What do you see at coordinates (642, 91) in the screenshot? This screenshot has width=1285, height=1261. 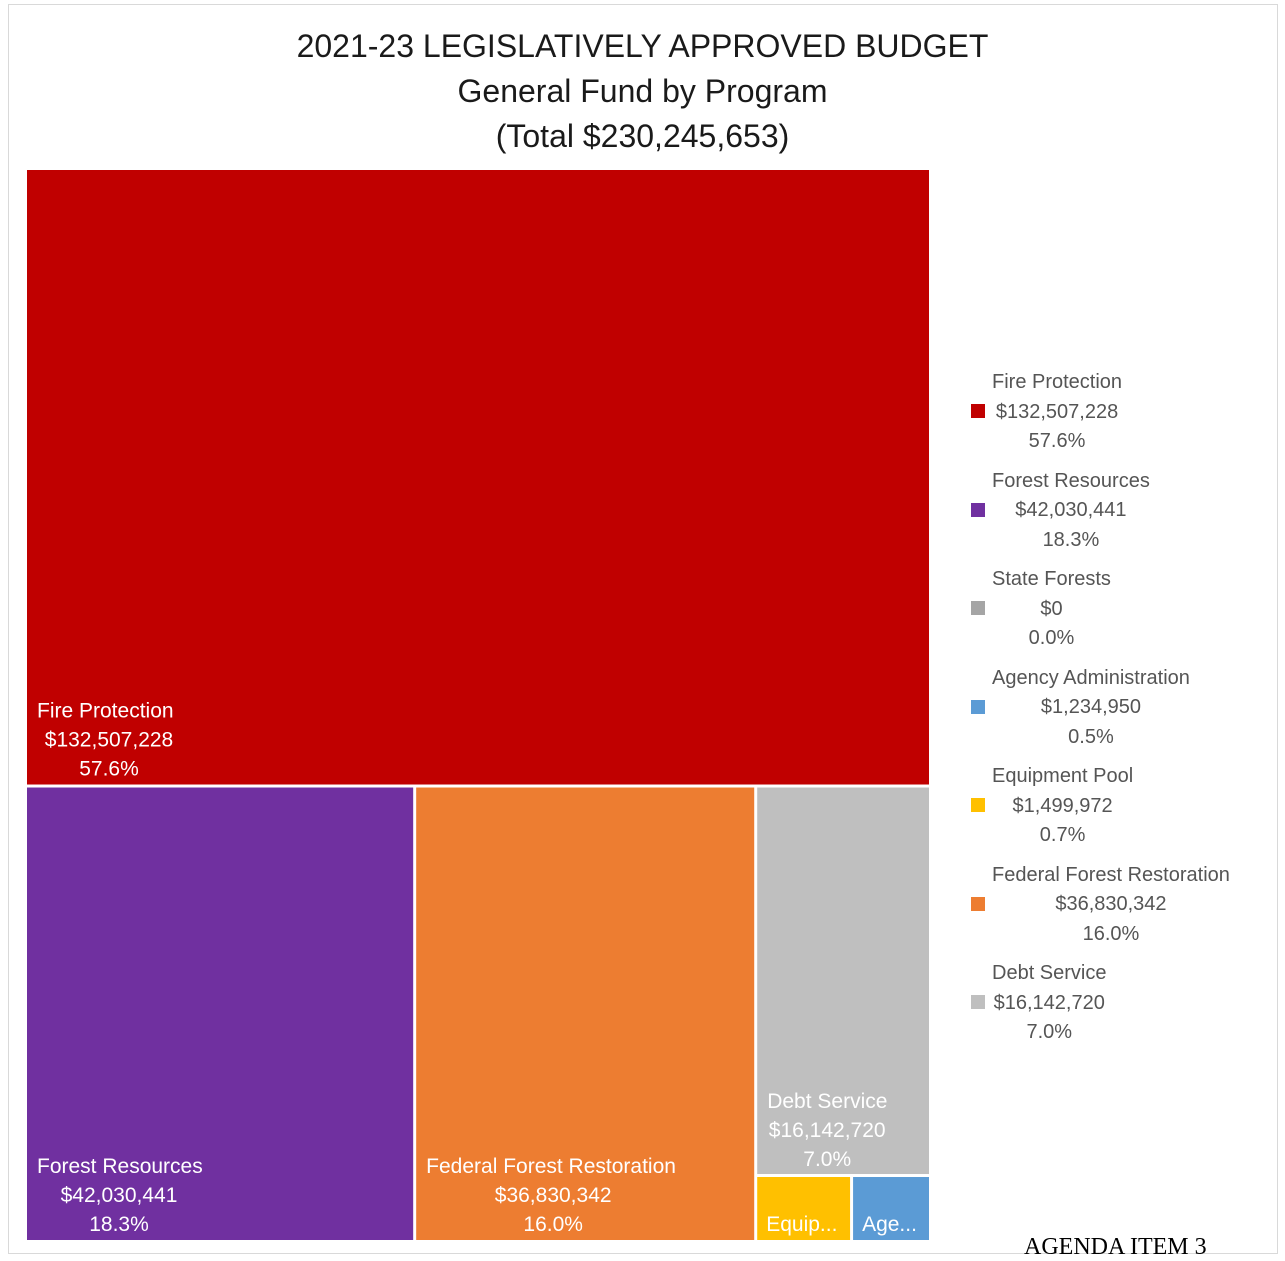 I see `chart-title-line-2: General Fund by Program` at bounding box center [642, 91].